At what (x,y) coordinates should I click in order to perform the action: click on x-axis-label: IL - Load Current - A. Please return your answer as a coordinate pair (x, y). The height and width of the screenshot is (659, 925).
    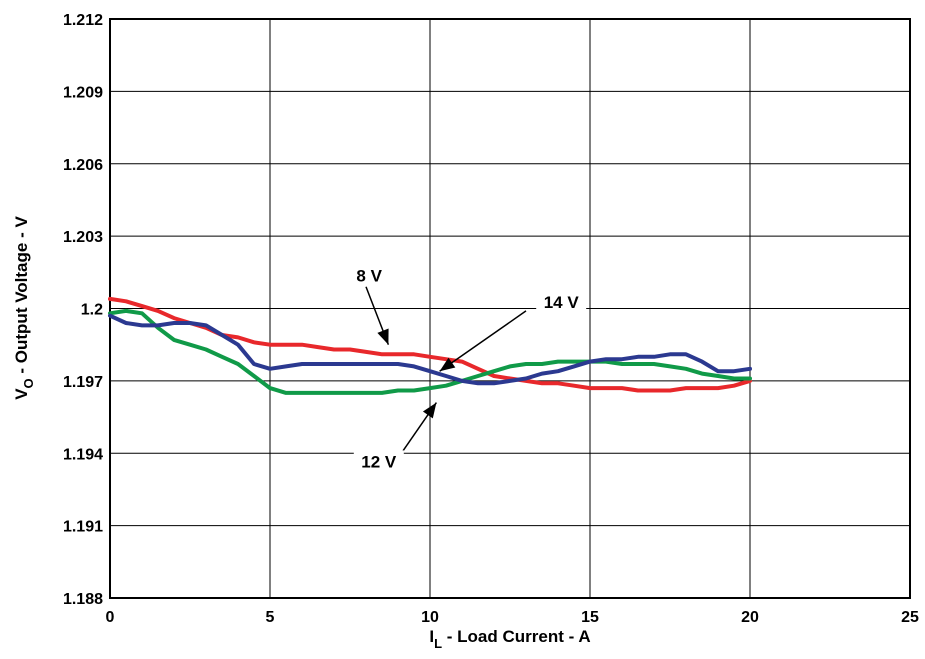
    Looking at the image, I should click on (509, 639).